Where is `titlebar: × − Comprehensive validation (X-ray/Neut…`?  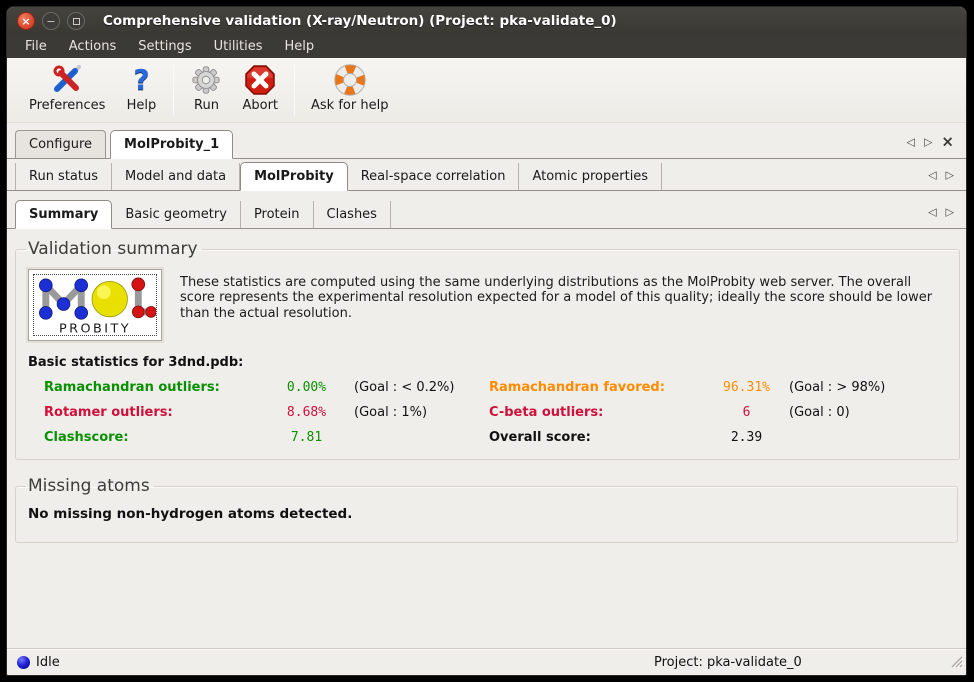 titlebar: × − Comprehensive validation (X-ray/Neut… is located at coordinates (486, 21).